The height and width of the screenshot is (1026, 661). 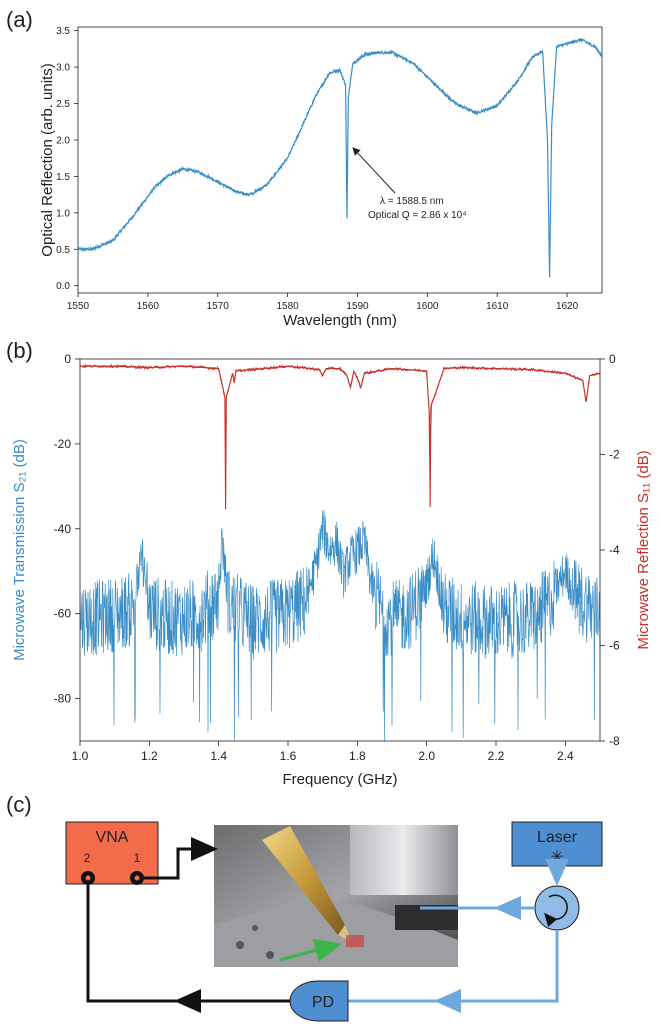 I want to click on chart-a-x-tick-label: 1610, so click(x=497, y=306).